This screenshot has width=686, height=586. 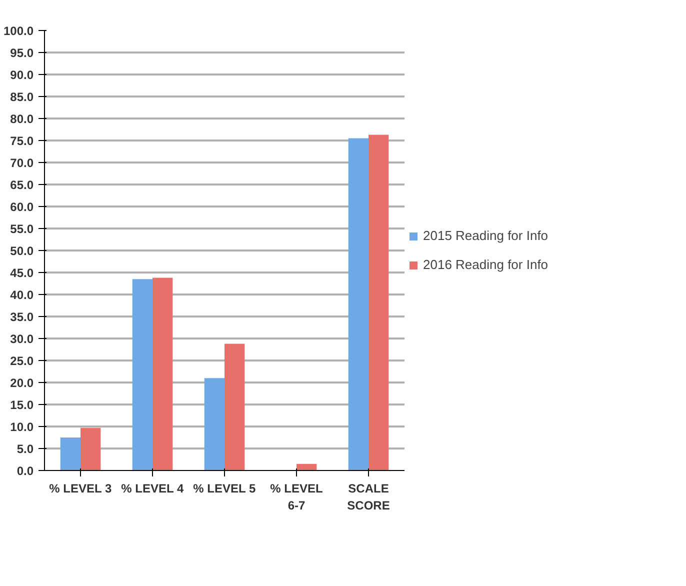 What do you see at coordinates (25, 471) in the screenshot?
I see `y-tick-label: 0.0` at bounding box center [25, 471].